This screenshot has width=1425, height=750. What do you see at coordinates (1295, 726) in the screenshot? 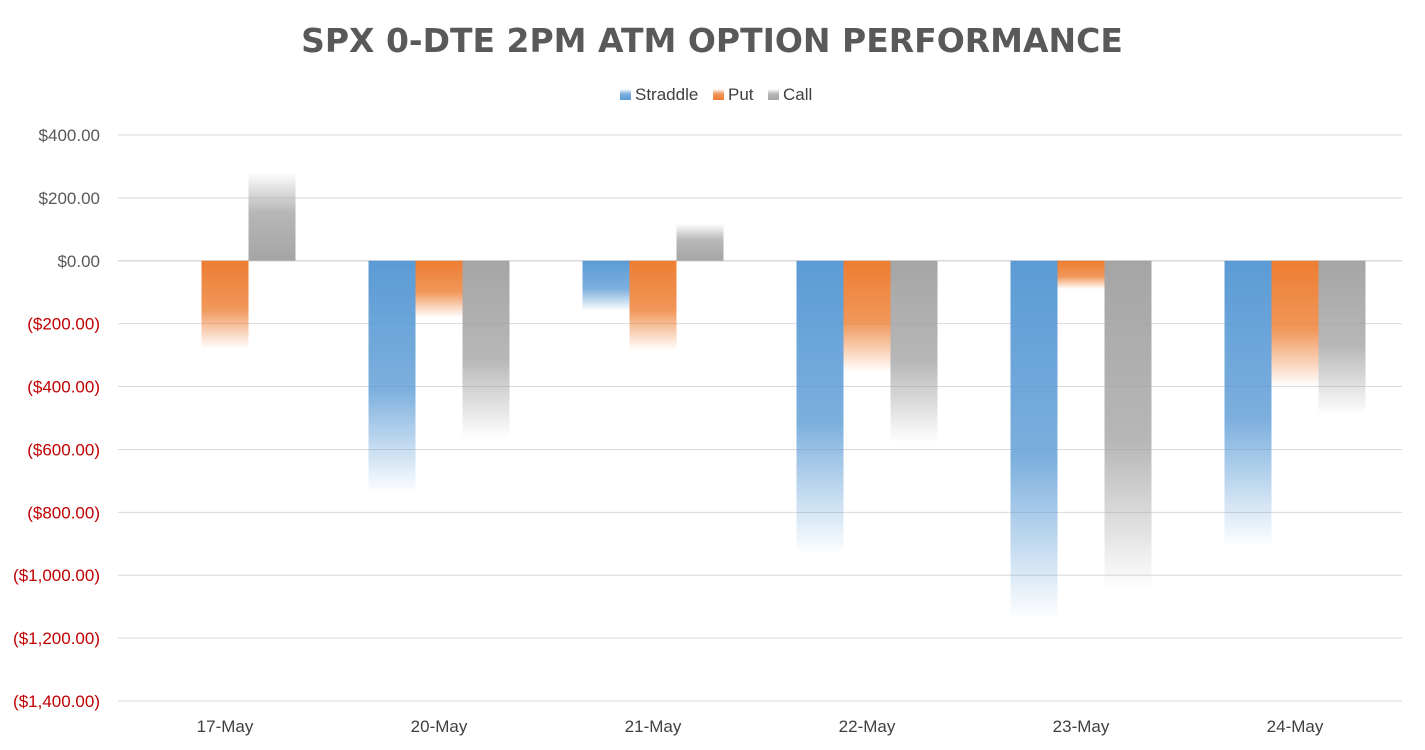
I see `x-category-label: 24-May` at bounding box center [1295, 726].